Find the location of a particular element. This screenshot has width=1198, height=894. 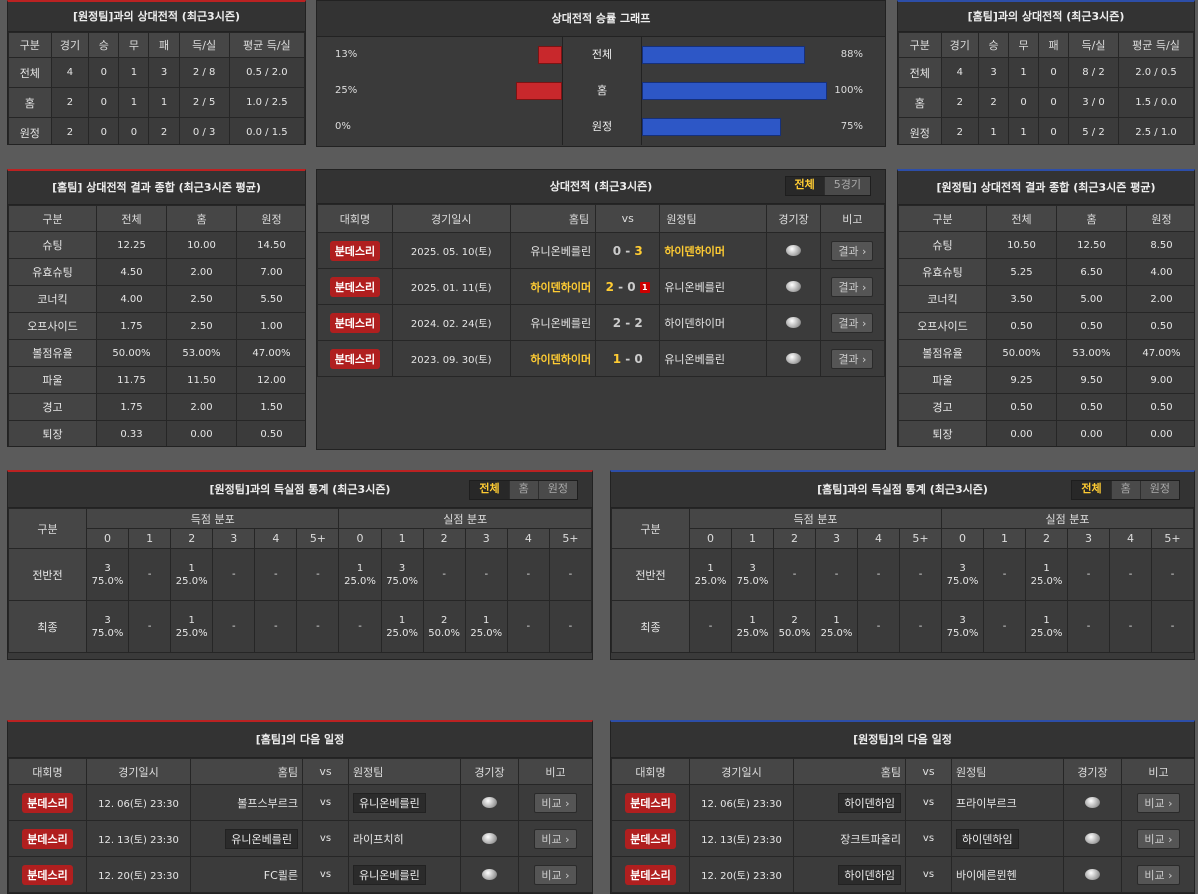

table-cell: 4.50 is located at coordinates (131, 272).